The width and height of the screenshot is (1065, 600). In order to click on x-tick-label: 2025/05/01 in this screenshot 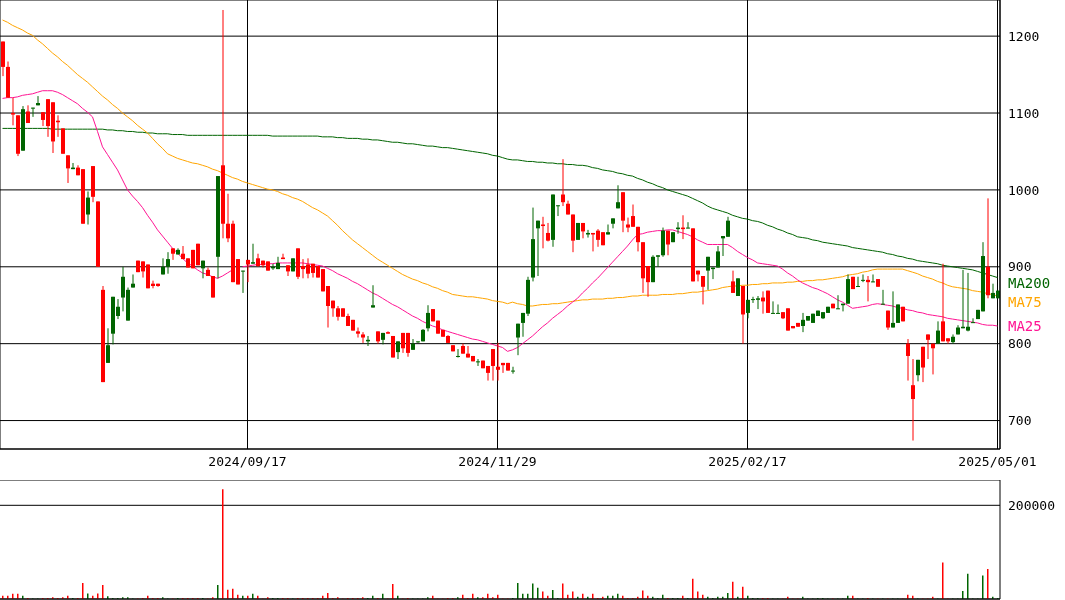, I will do `click(997, 462)`.